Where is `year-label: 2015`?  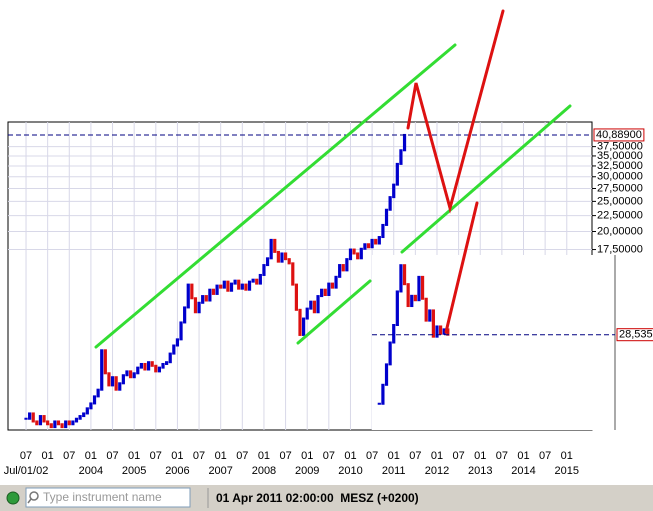
year-label: 2015 is located at coordinates (567, 471).